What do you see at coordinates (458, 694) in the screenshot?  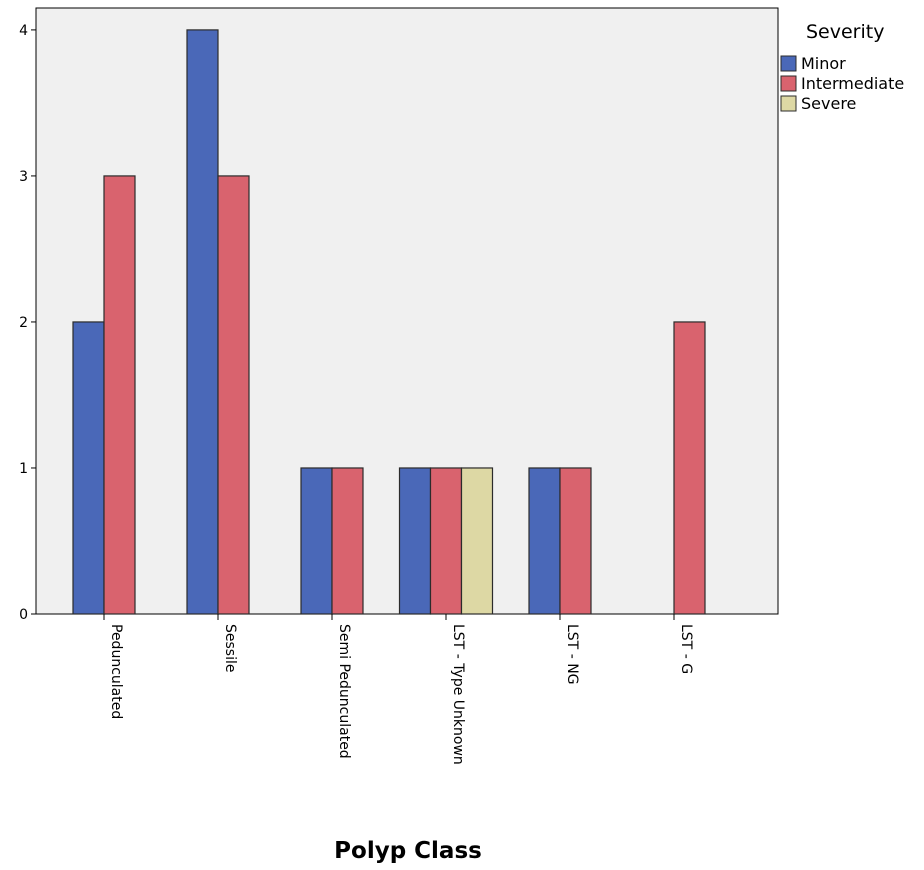 I see `x-tick-label: LST - Type Unknown` at bounding box center [458, 694].